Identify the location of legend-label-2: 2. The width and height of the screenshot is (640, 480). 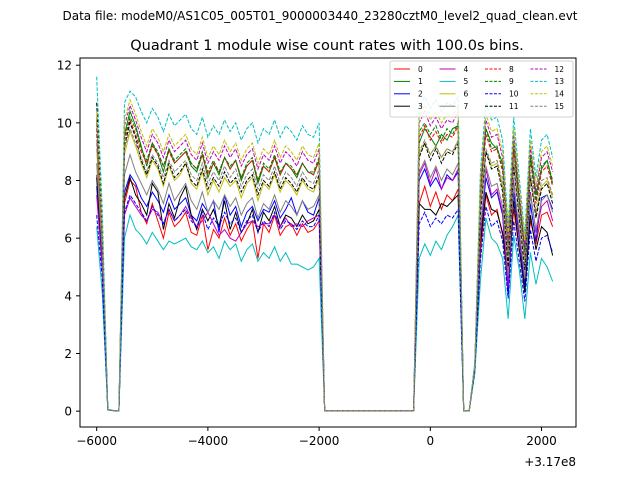
(420, 94).